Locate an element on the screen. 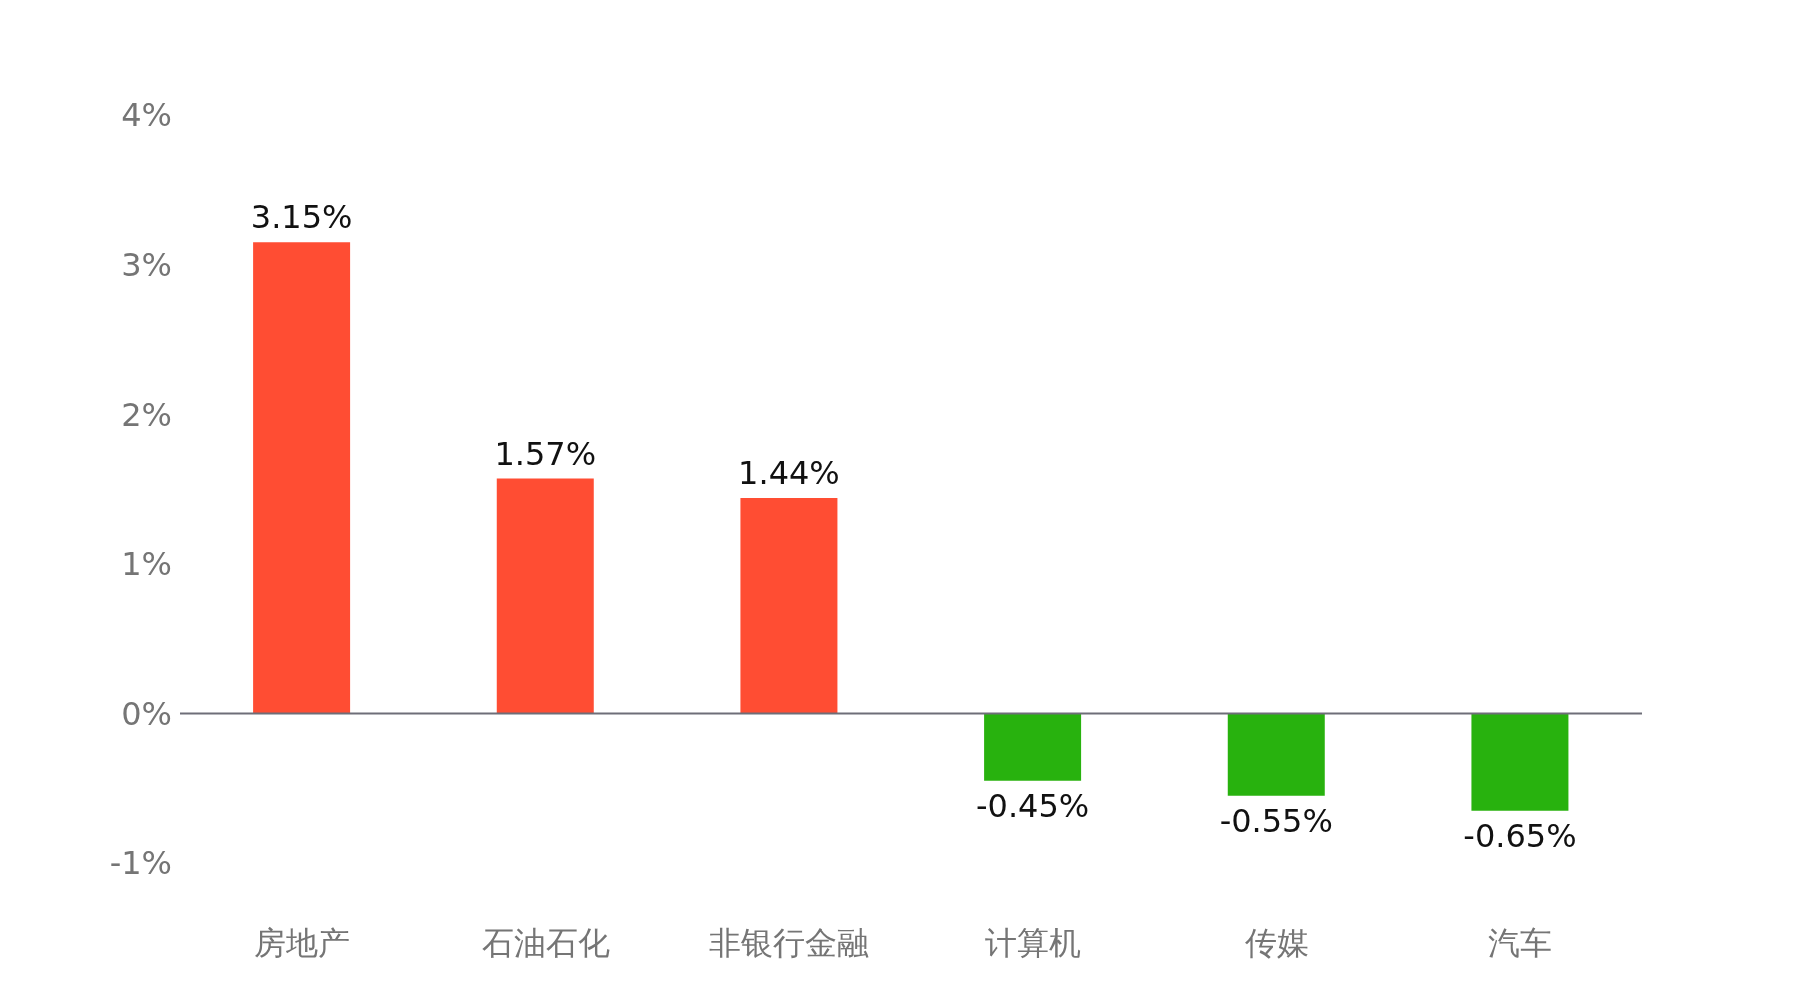  data-label: -0.65% is located at coordinates (1520, 835).